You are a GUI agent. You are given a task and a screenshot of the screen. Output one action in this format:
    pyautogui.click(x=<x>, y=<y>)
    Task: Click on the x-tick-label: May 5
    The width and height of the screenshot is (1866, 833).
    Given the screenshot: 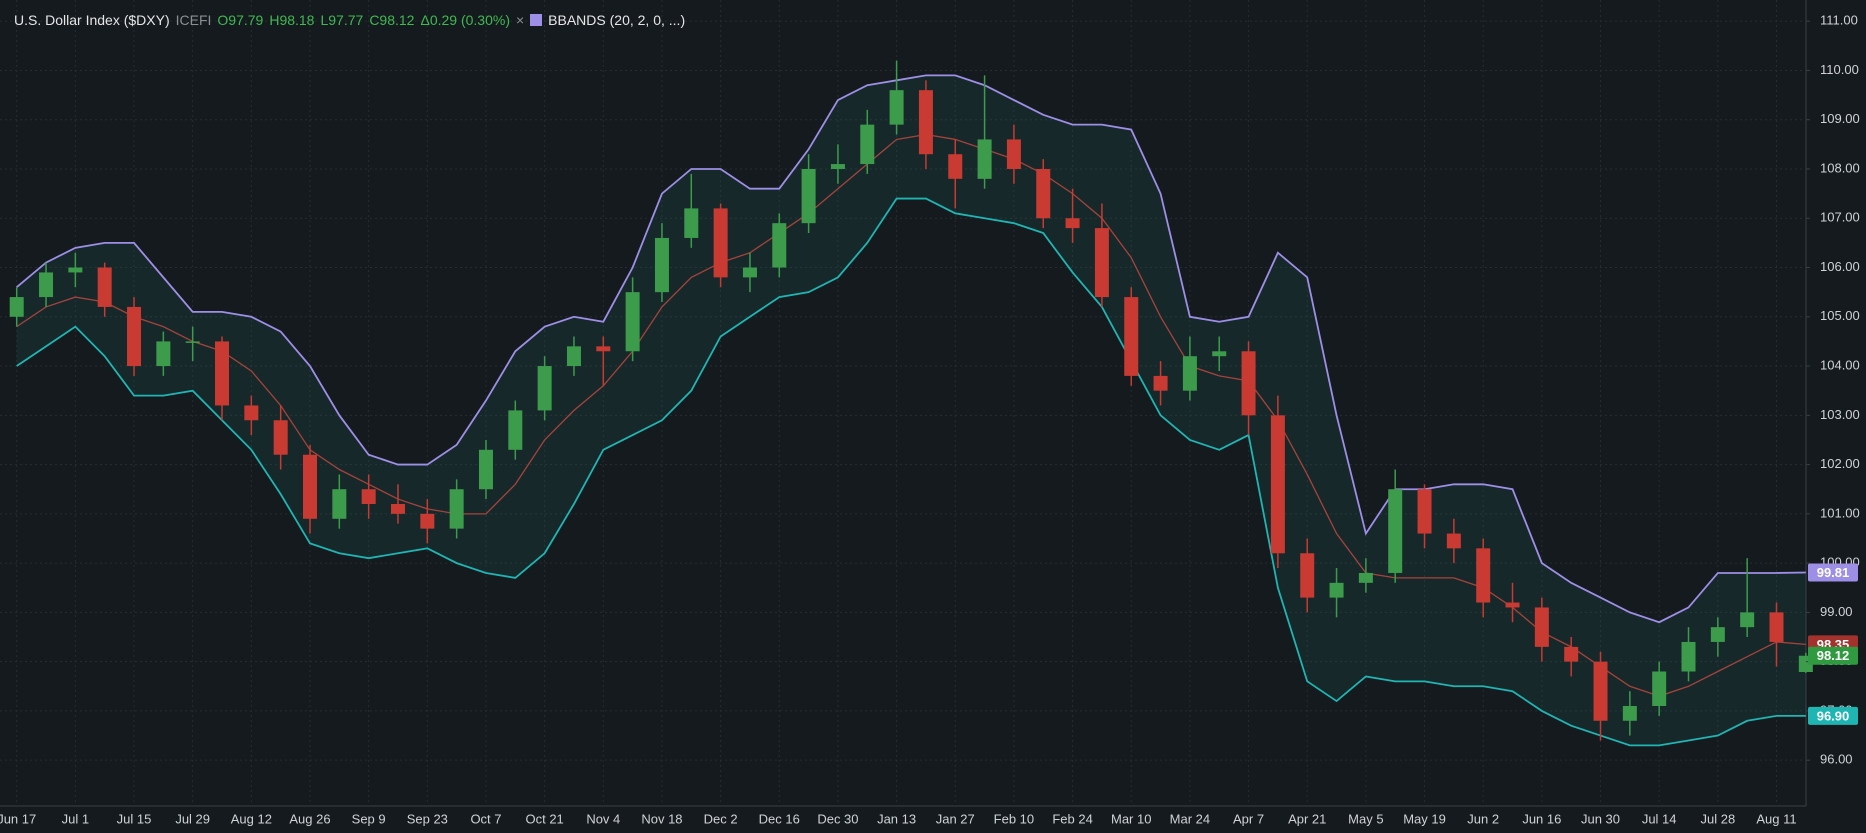 What is the action you would take?
    pyautogui.click(x=1365, y=818)
    